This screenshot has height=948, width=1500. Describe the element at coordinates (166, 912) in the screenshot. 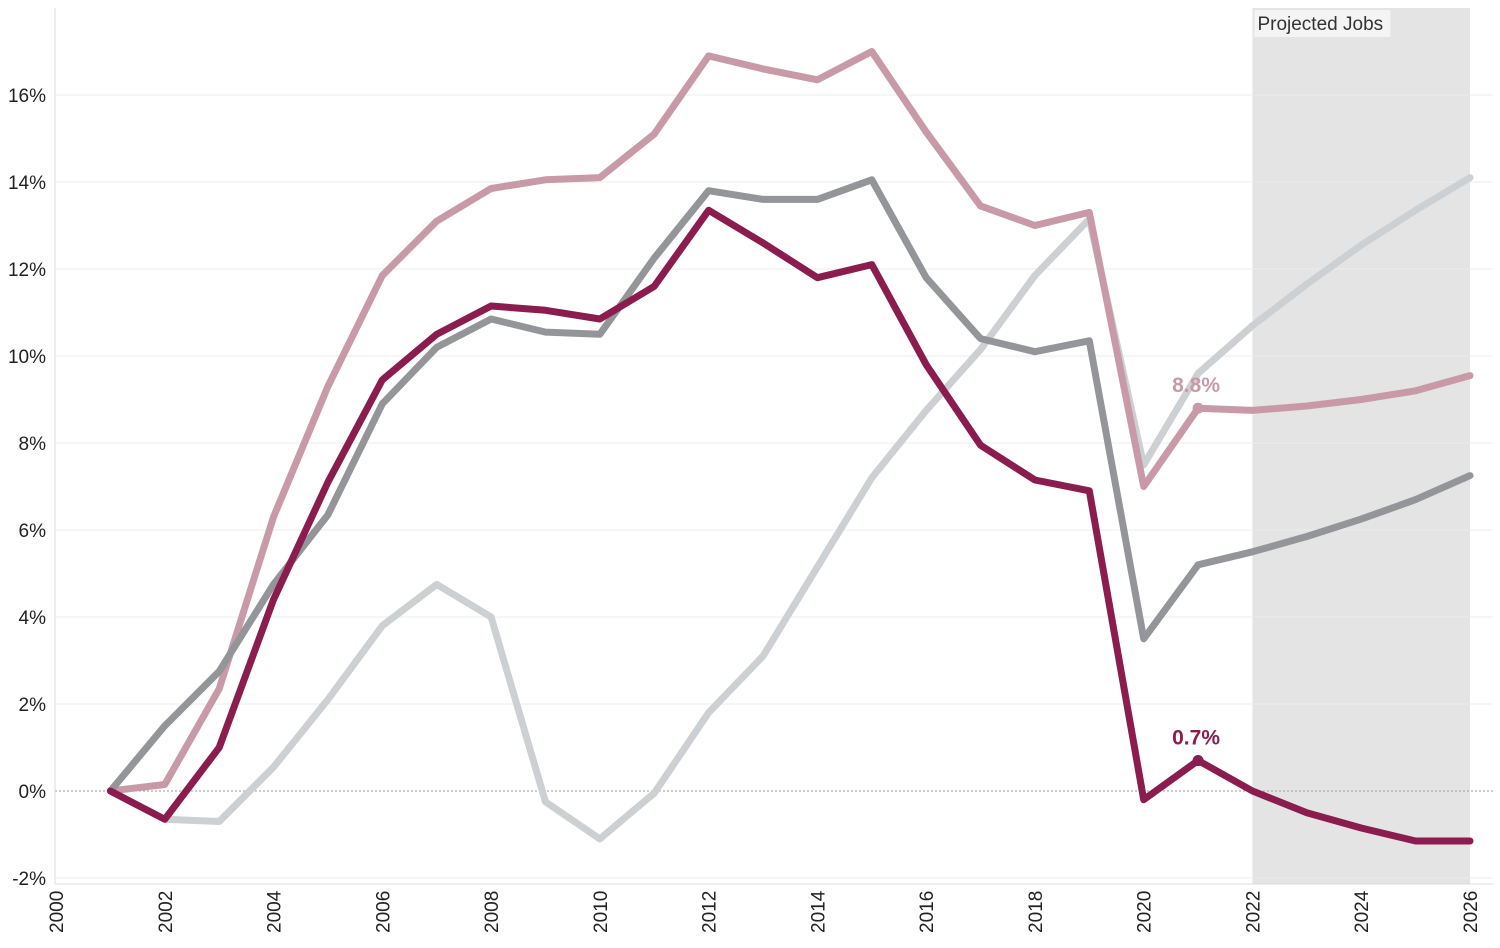

I see `x-tick-label: 2002` at that location.